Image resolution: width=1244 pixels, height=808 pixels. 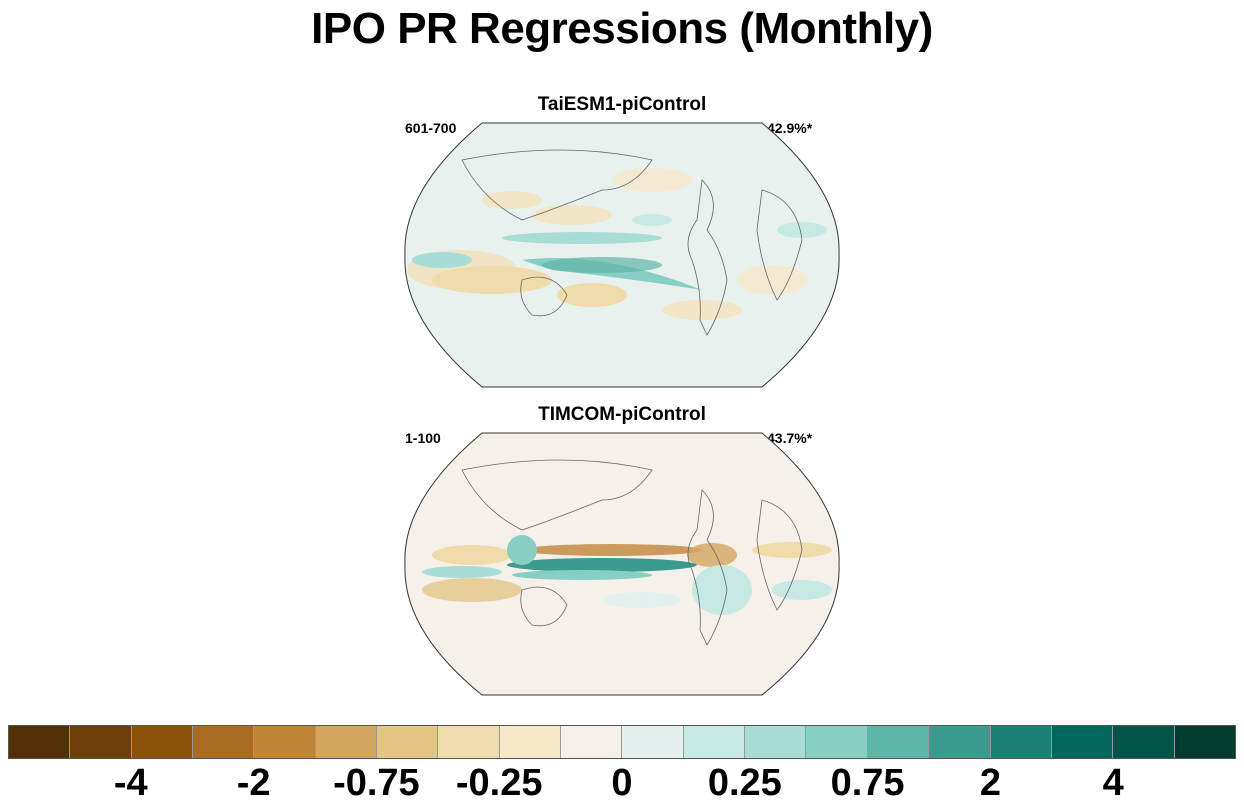 What do you see at coordinates (990, 783) in the screenshot?
I see `colorbar-tick-label: 2` at bounding box center [990, 783].